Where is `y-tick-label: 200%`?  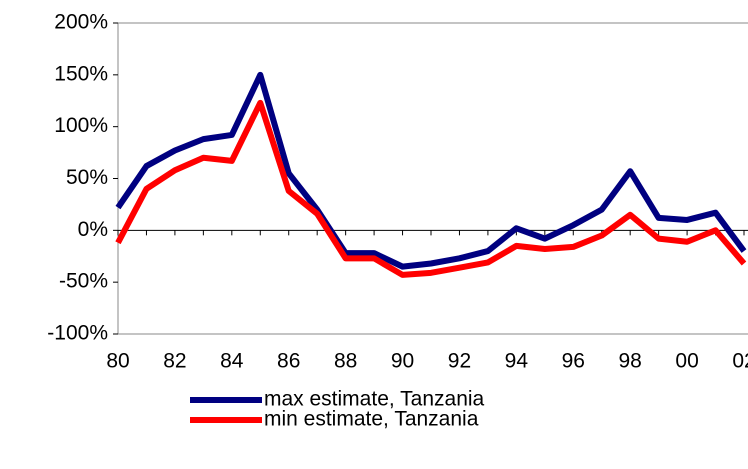 y-tick-label: 200% is located at coordinates (81, 22).